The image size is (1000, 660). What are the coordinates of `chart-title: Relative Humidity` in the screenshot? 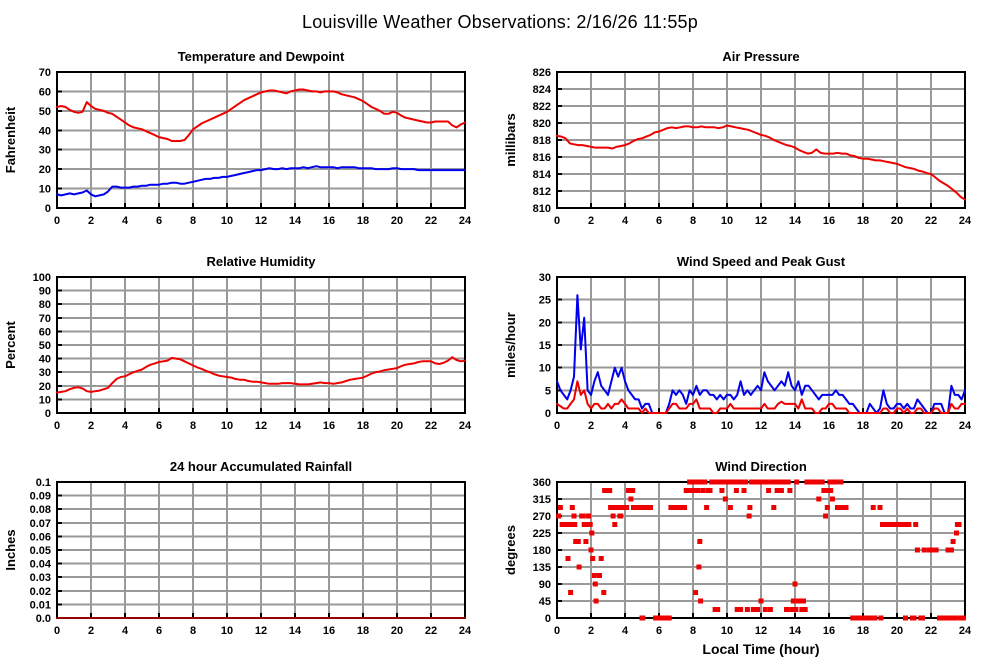 It's located at (261, 261).